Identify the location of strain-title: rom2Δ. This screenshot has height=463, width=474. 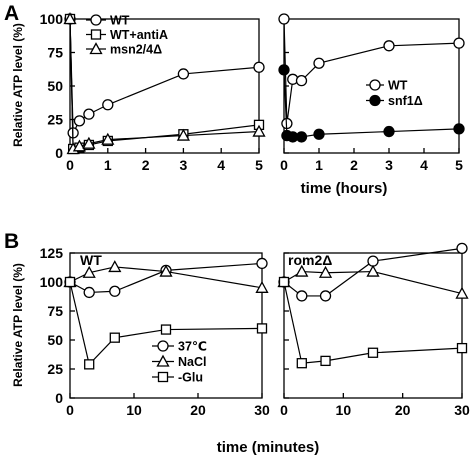
(310, 260).